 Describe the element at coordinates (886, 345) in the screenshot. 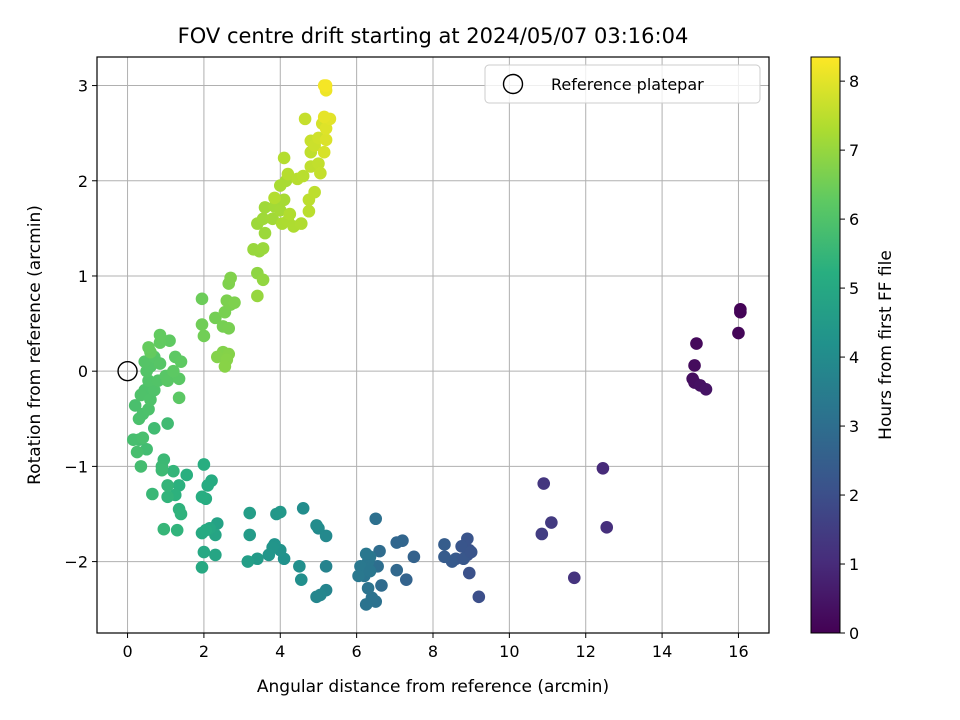

I see `colorbar-label: Hours from first FF file` at that location.